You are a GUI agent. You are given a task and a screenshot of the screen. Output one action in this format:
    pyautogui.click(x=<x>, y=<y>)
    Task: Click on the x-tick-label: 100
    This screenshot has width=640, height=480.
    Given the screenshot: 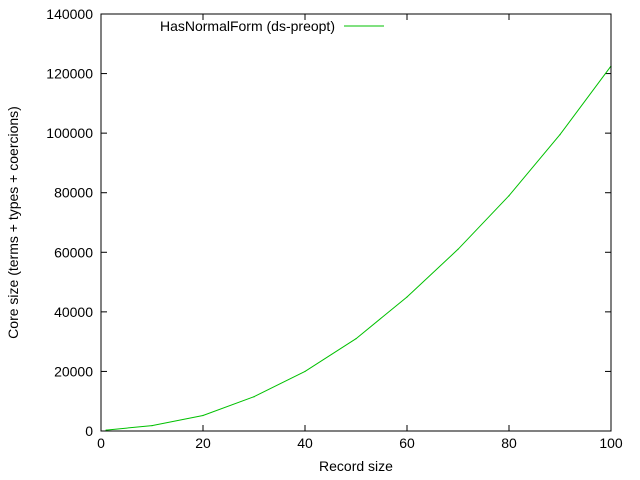 What is the action you would take?
    pyautogui.click(x=611, y=443)
    